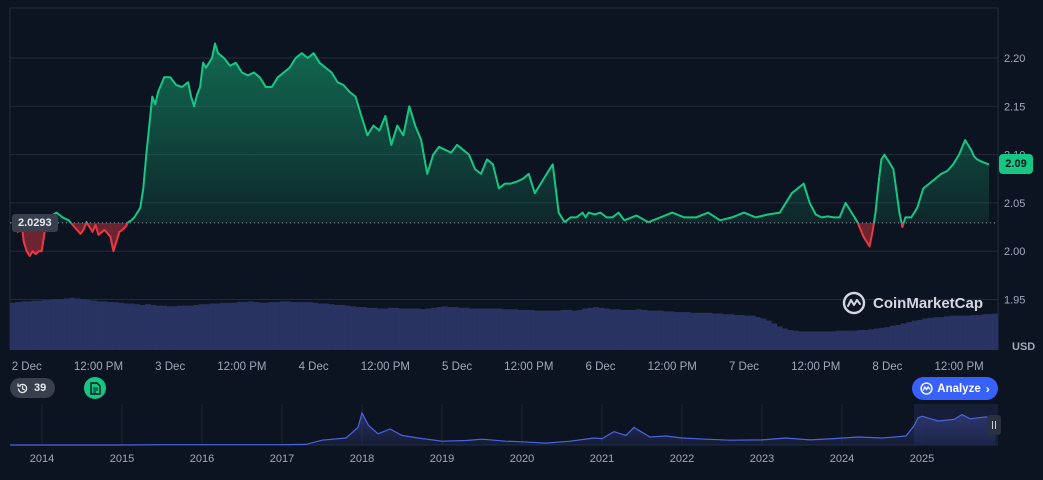  I want to click on y-axis: 2.202.152.102.052.001.95, so click(1014, 180).